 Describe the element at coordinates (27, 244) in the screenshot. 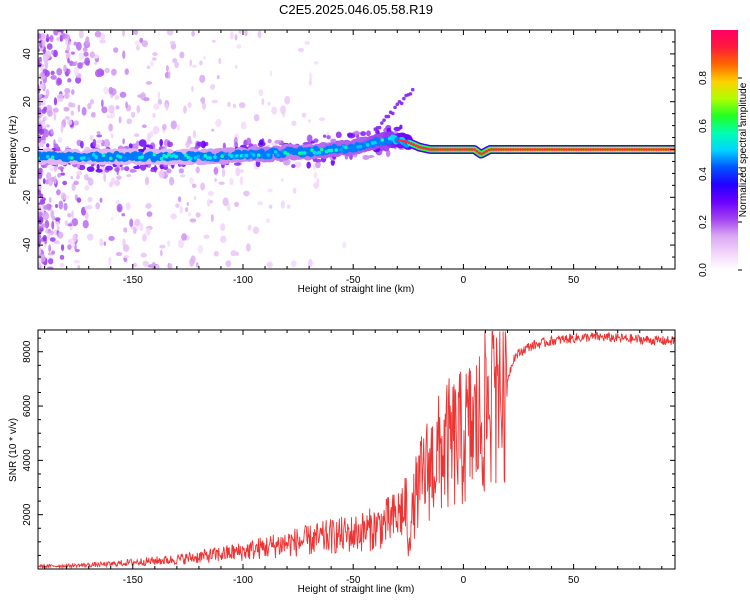

I see `y-tick-label: -40` at that location.